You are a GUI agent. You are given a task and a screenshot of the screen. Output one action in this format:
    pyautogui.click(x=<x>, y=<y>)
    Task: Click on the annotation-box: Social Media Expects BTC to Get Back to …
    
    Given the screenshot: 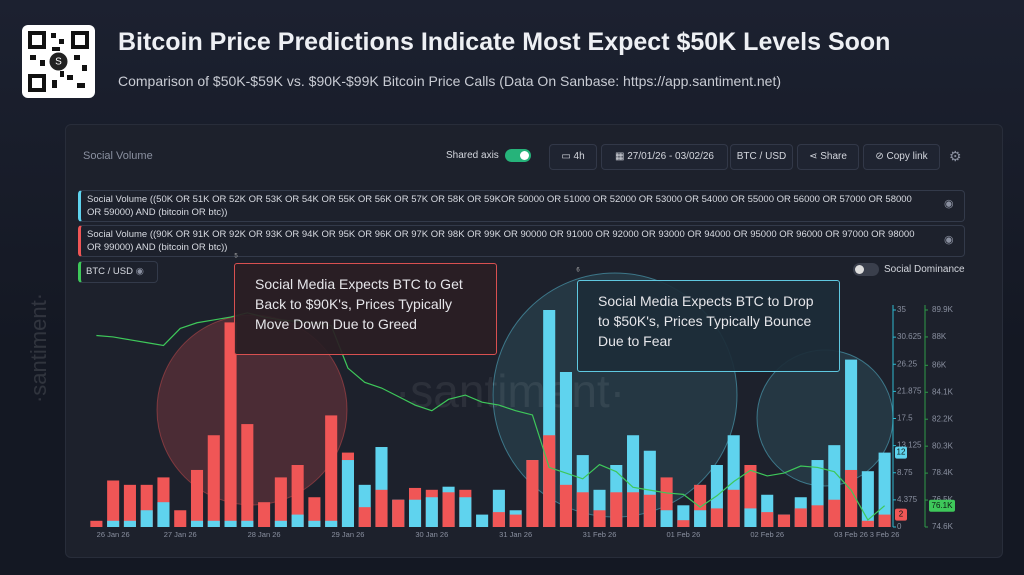 What is the action you would take?
    pyautogui.click(x=365, y=309)
    